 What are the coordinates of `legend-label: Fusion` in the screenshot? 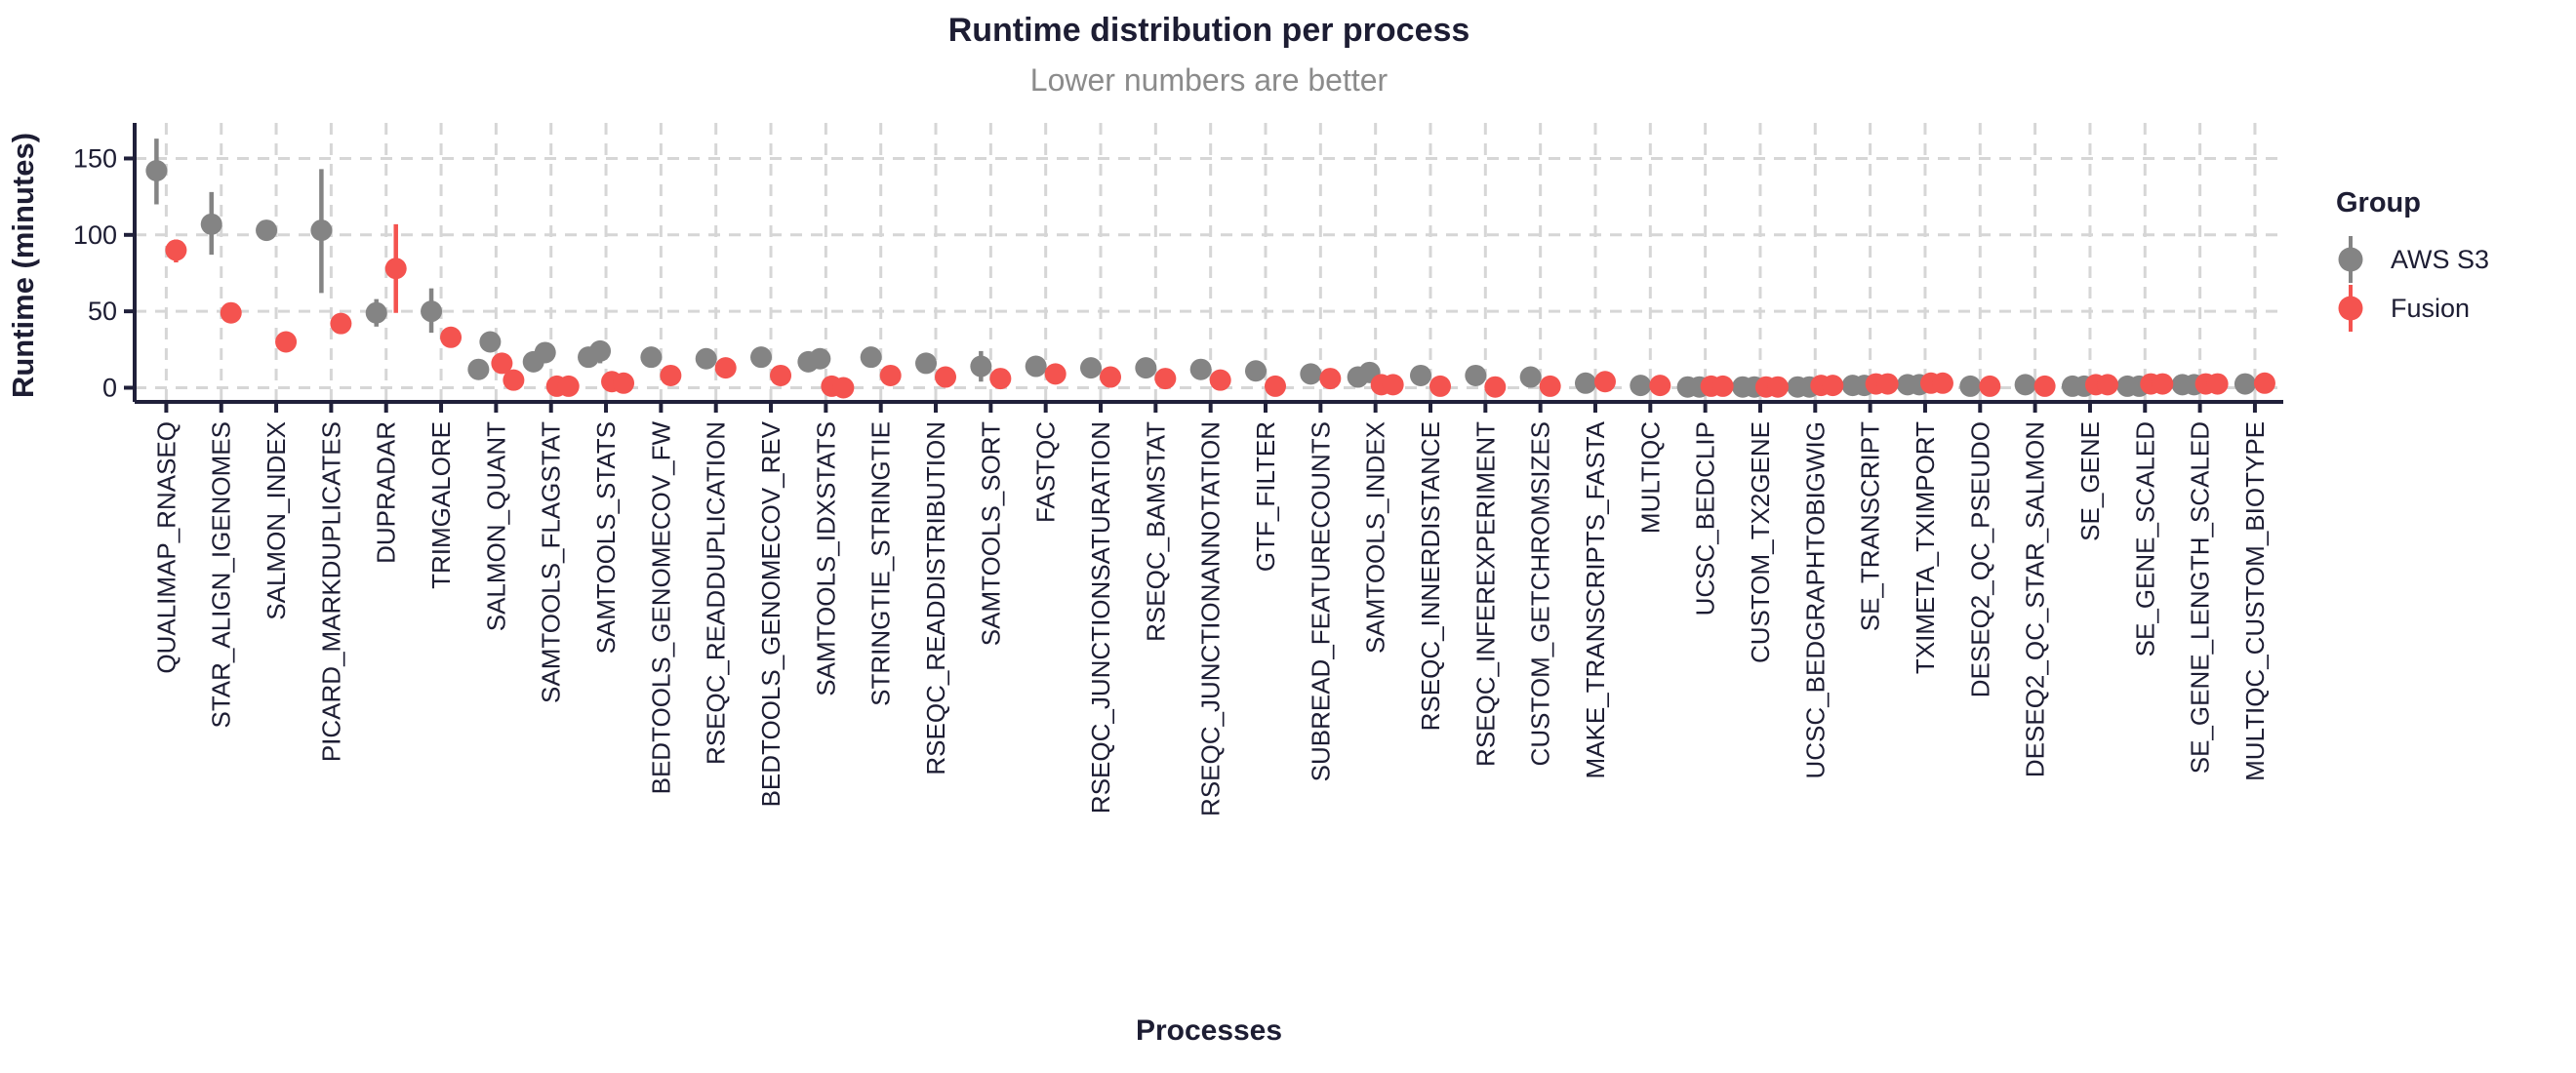 It's located at (2431, 308).